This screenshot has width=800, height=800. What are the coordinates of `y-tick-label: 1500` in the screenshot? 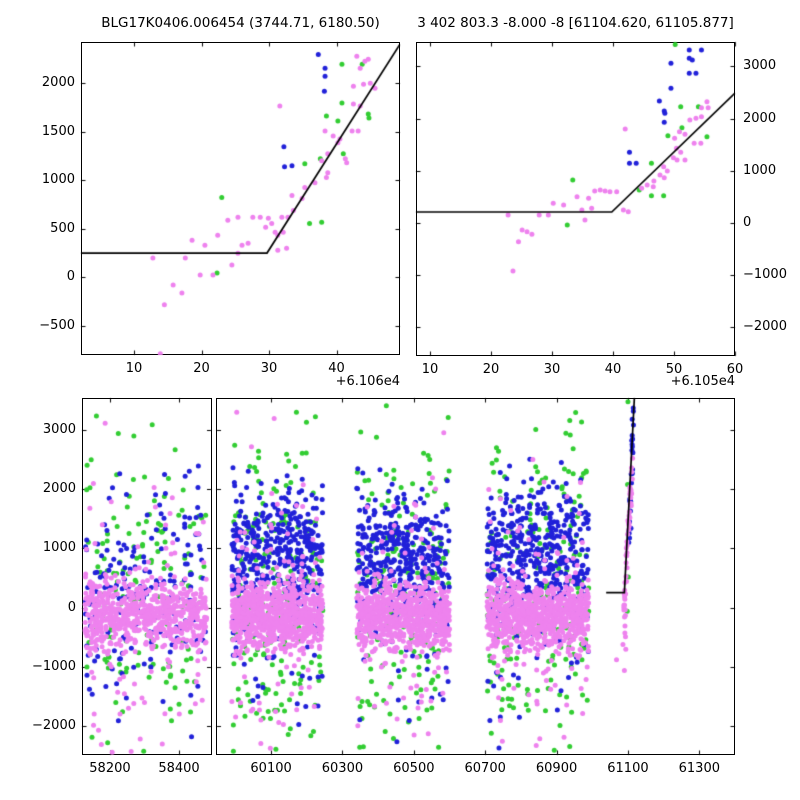 It's located at (58, 131).